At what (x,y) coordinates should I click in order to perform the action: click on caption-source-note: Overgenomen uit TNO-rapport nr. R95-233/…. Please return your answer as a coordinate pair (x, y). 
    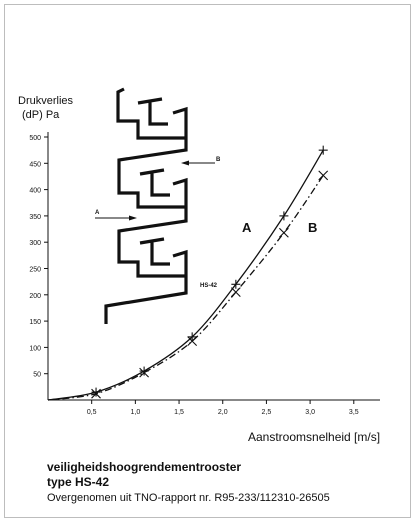
    Looking at the image, I should click on (188, 498).